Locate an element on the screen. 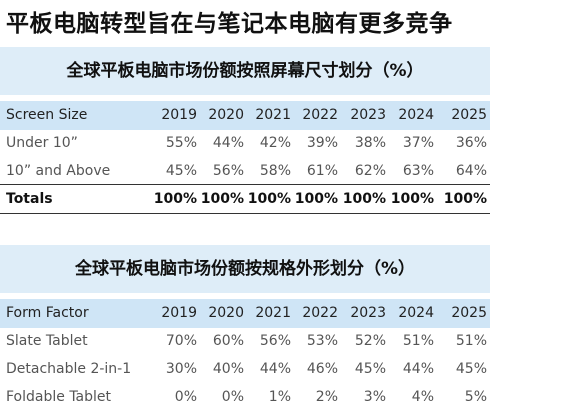  table-cell: Under 10” is located at coordinates (42, 143).